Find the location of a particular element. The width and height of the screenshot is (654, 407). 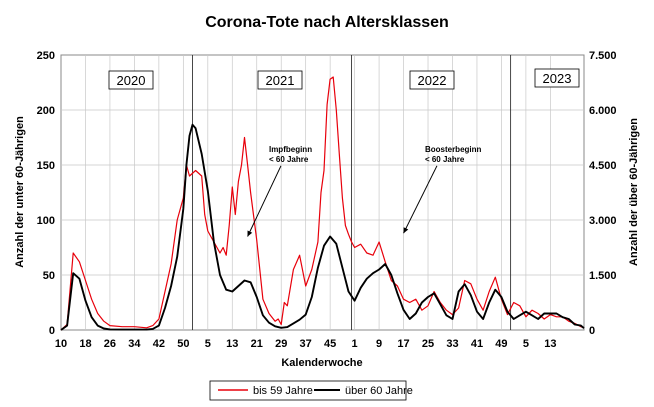

chart-title: Corona-Tote nach Altersklassen is located at coordinates (327, 22).